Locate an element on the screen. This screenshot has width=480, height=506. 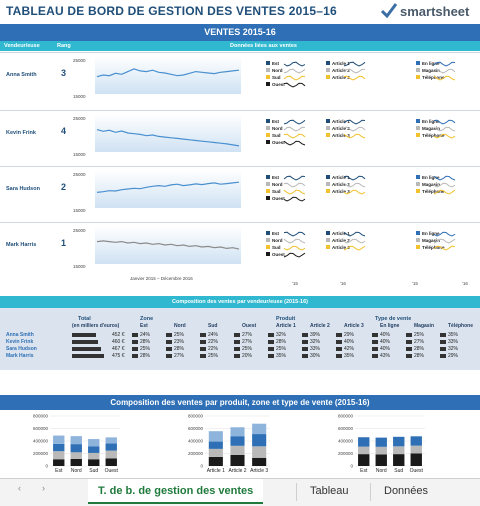
comp-rep-name: Sara Hudson is located at coordinates (21, 349).